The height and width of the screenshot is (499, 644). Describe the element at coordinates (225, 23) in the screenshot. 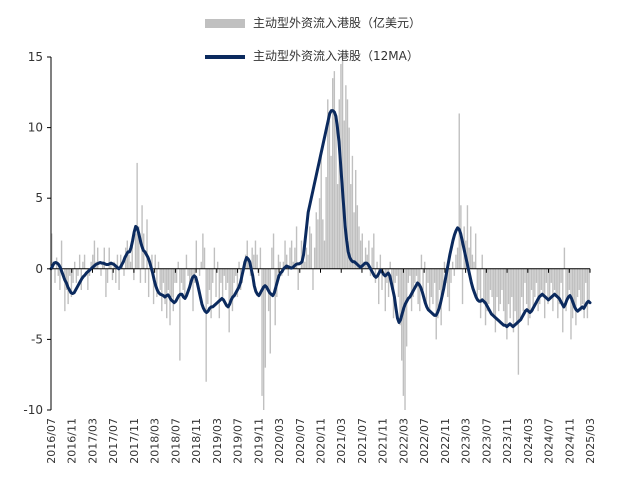

I see `legend-swatch-bars` at that location.